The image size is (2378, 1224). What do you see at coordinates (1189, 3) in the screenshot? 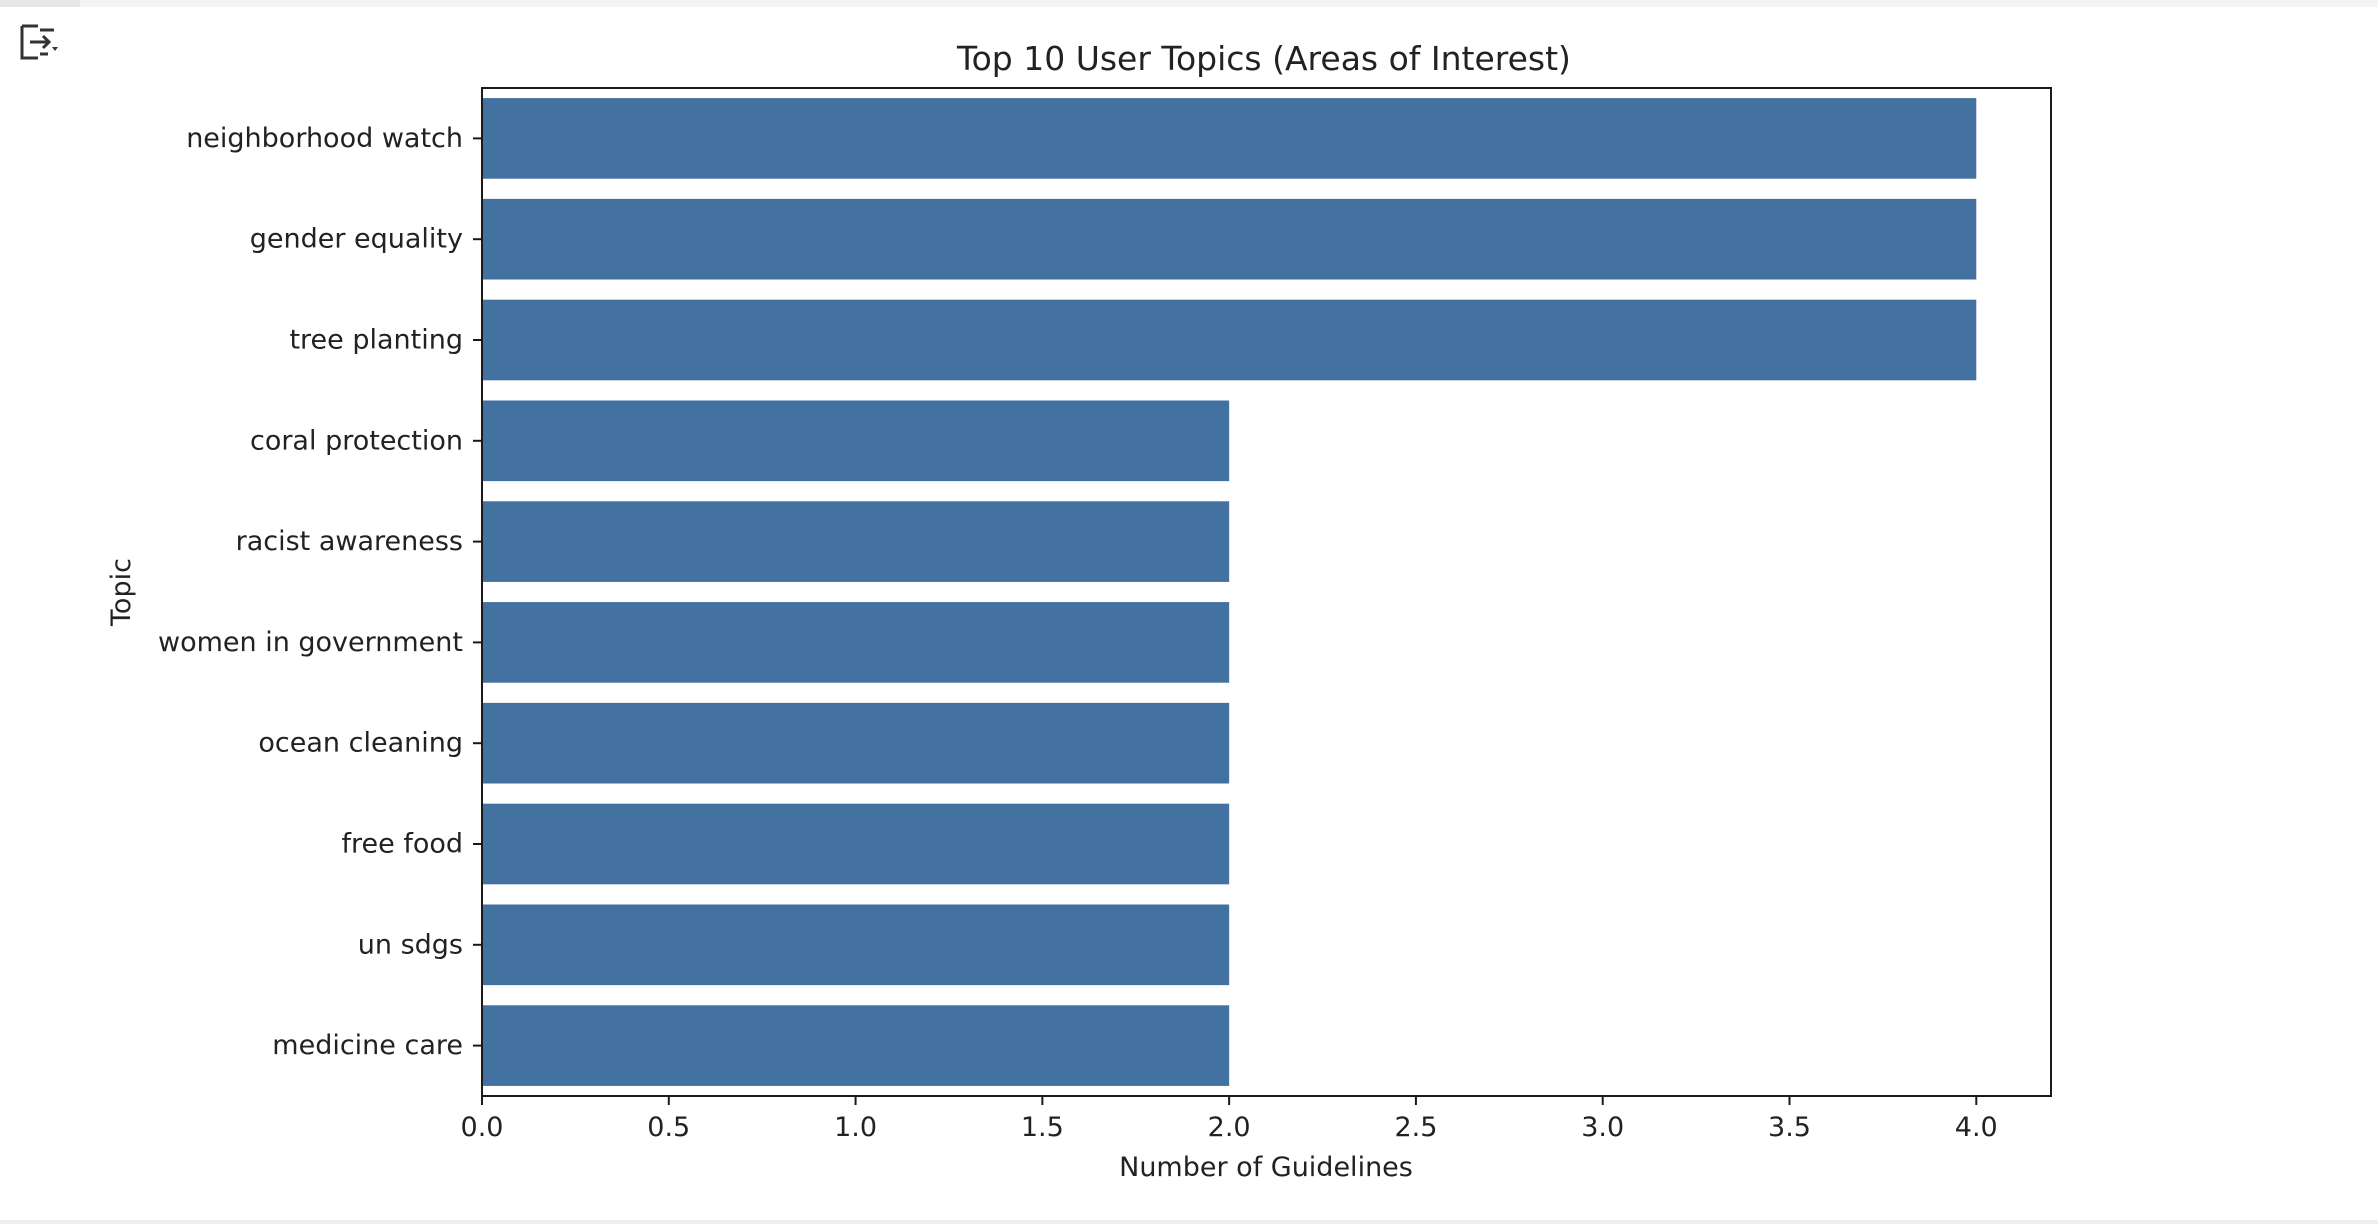
I see `cell-top-bar` at bounding box center [1189, 3].